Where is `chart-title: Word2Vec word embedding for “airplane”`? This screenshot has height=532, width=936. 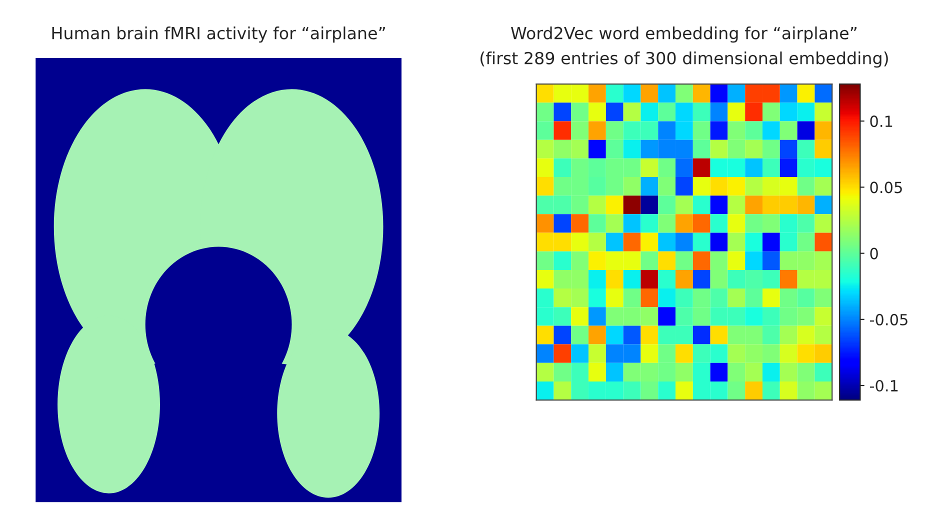 chart-title: Word2Vec word embedding for “airplane” is located at coordinates (683, 34).